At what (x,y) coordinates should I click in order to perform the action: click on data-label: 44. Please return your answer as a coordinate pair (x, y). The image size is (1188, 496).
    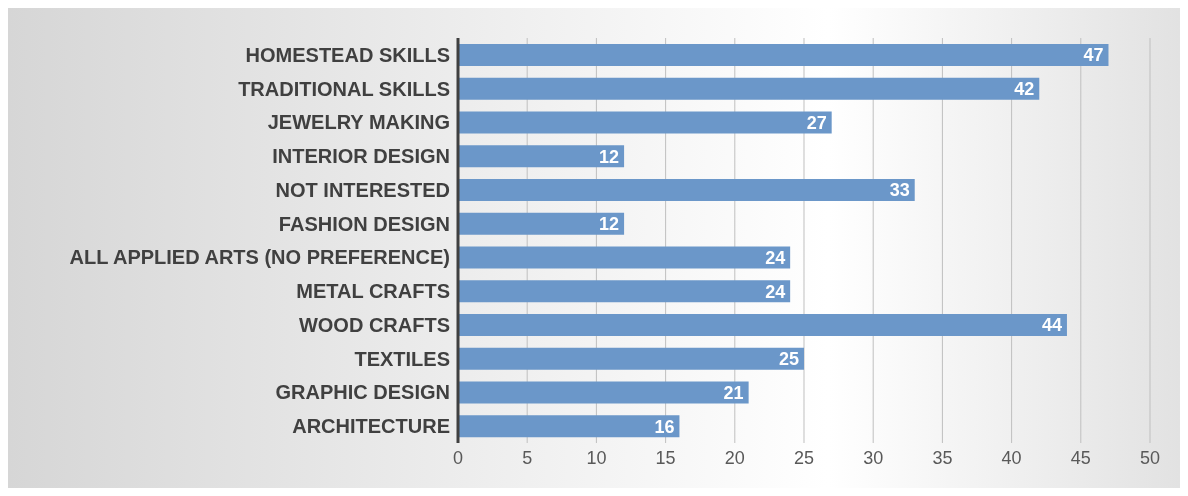
    Looking at the image, I should click on (1051, 325).